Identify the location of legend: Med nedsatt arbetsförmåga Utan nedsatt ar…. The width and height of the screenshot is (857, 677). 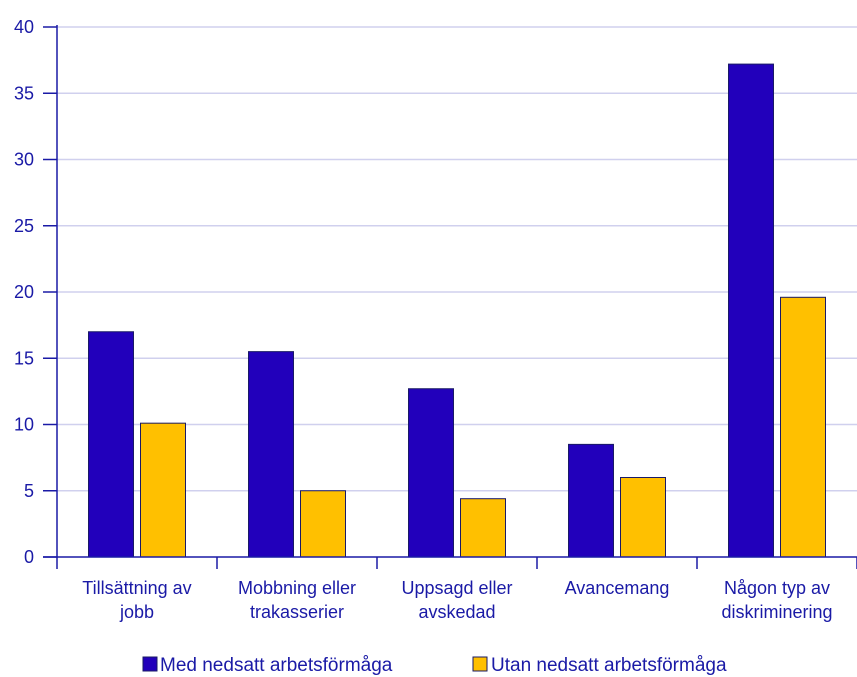
(434, 665).